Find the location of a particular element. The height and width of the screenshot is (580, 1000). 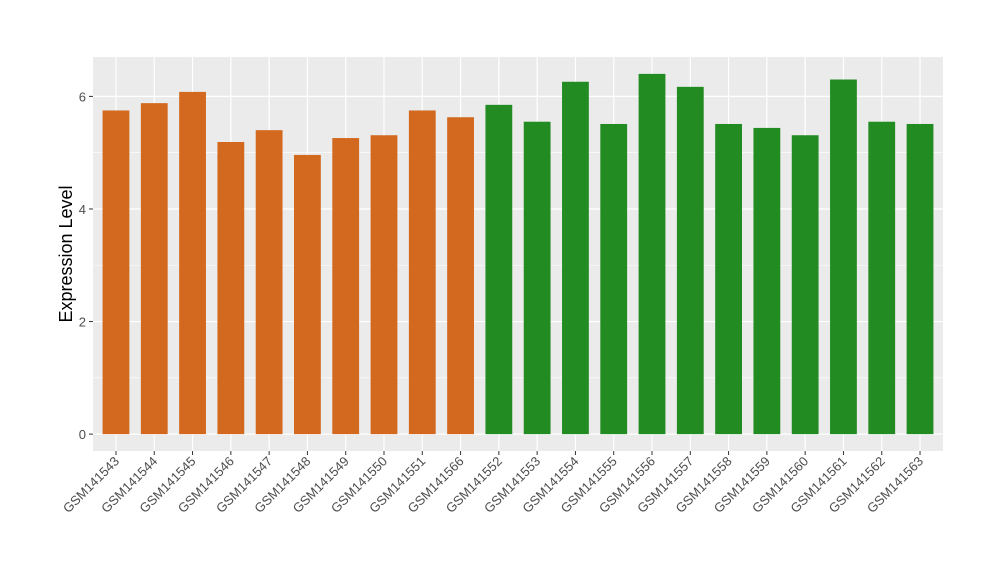

bar-GSM141555 is located at coordinates (614, 279).